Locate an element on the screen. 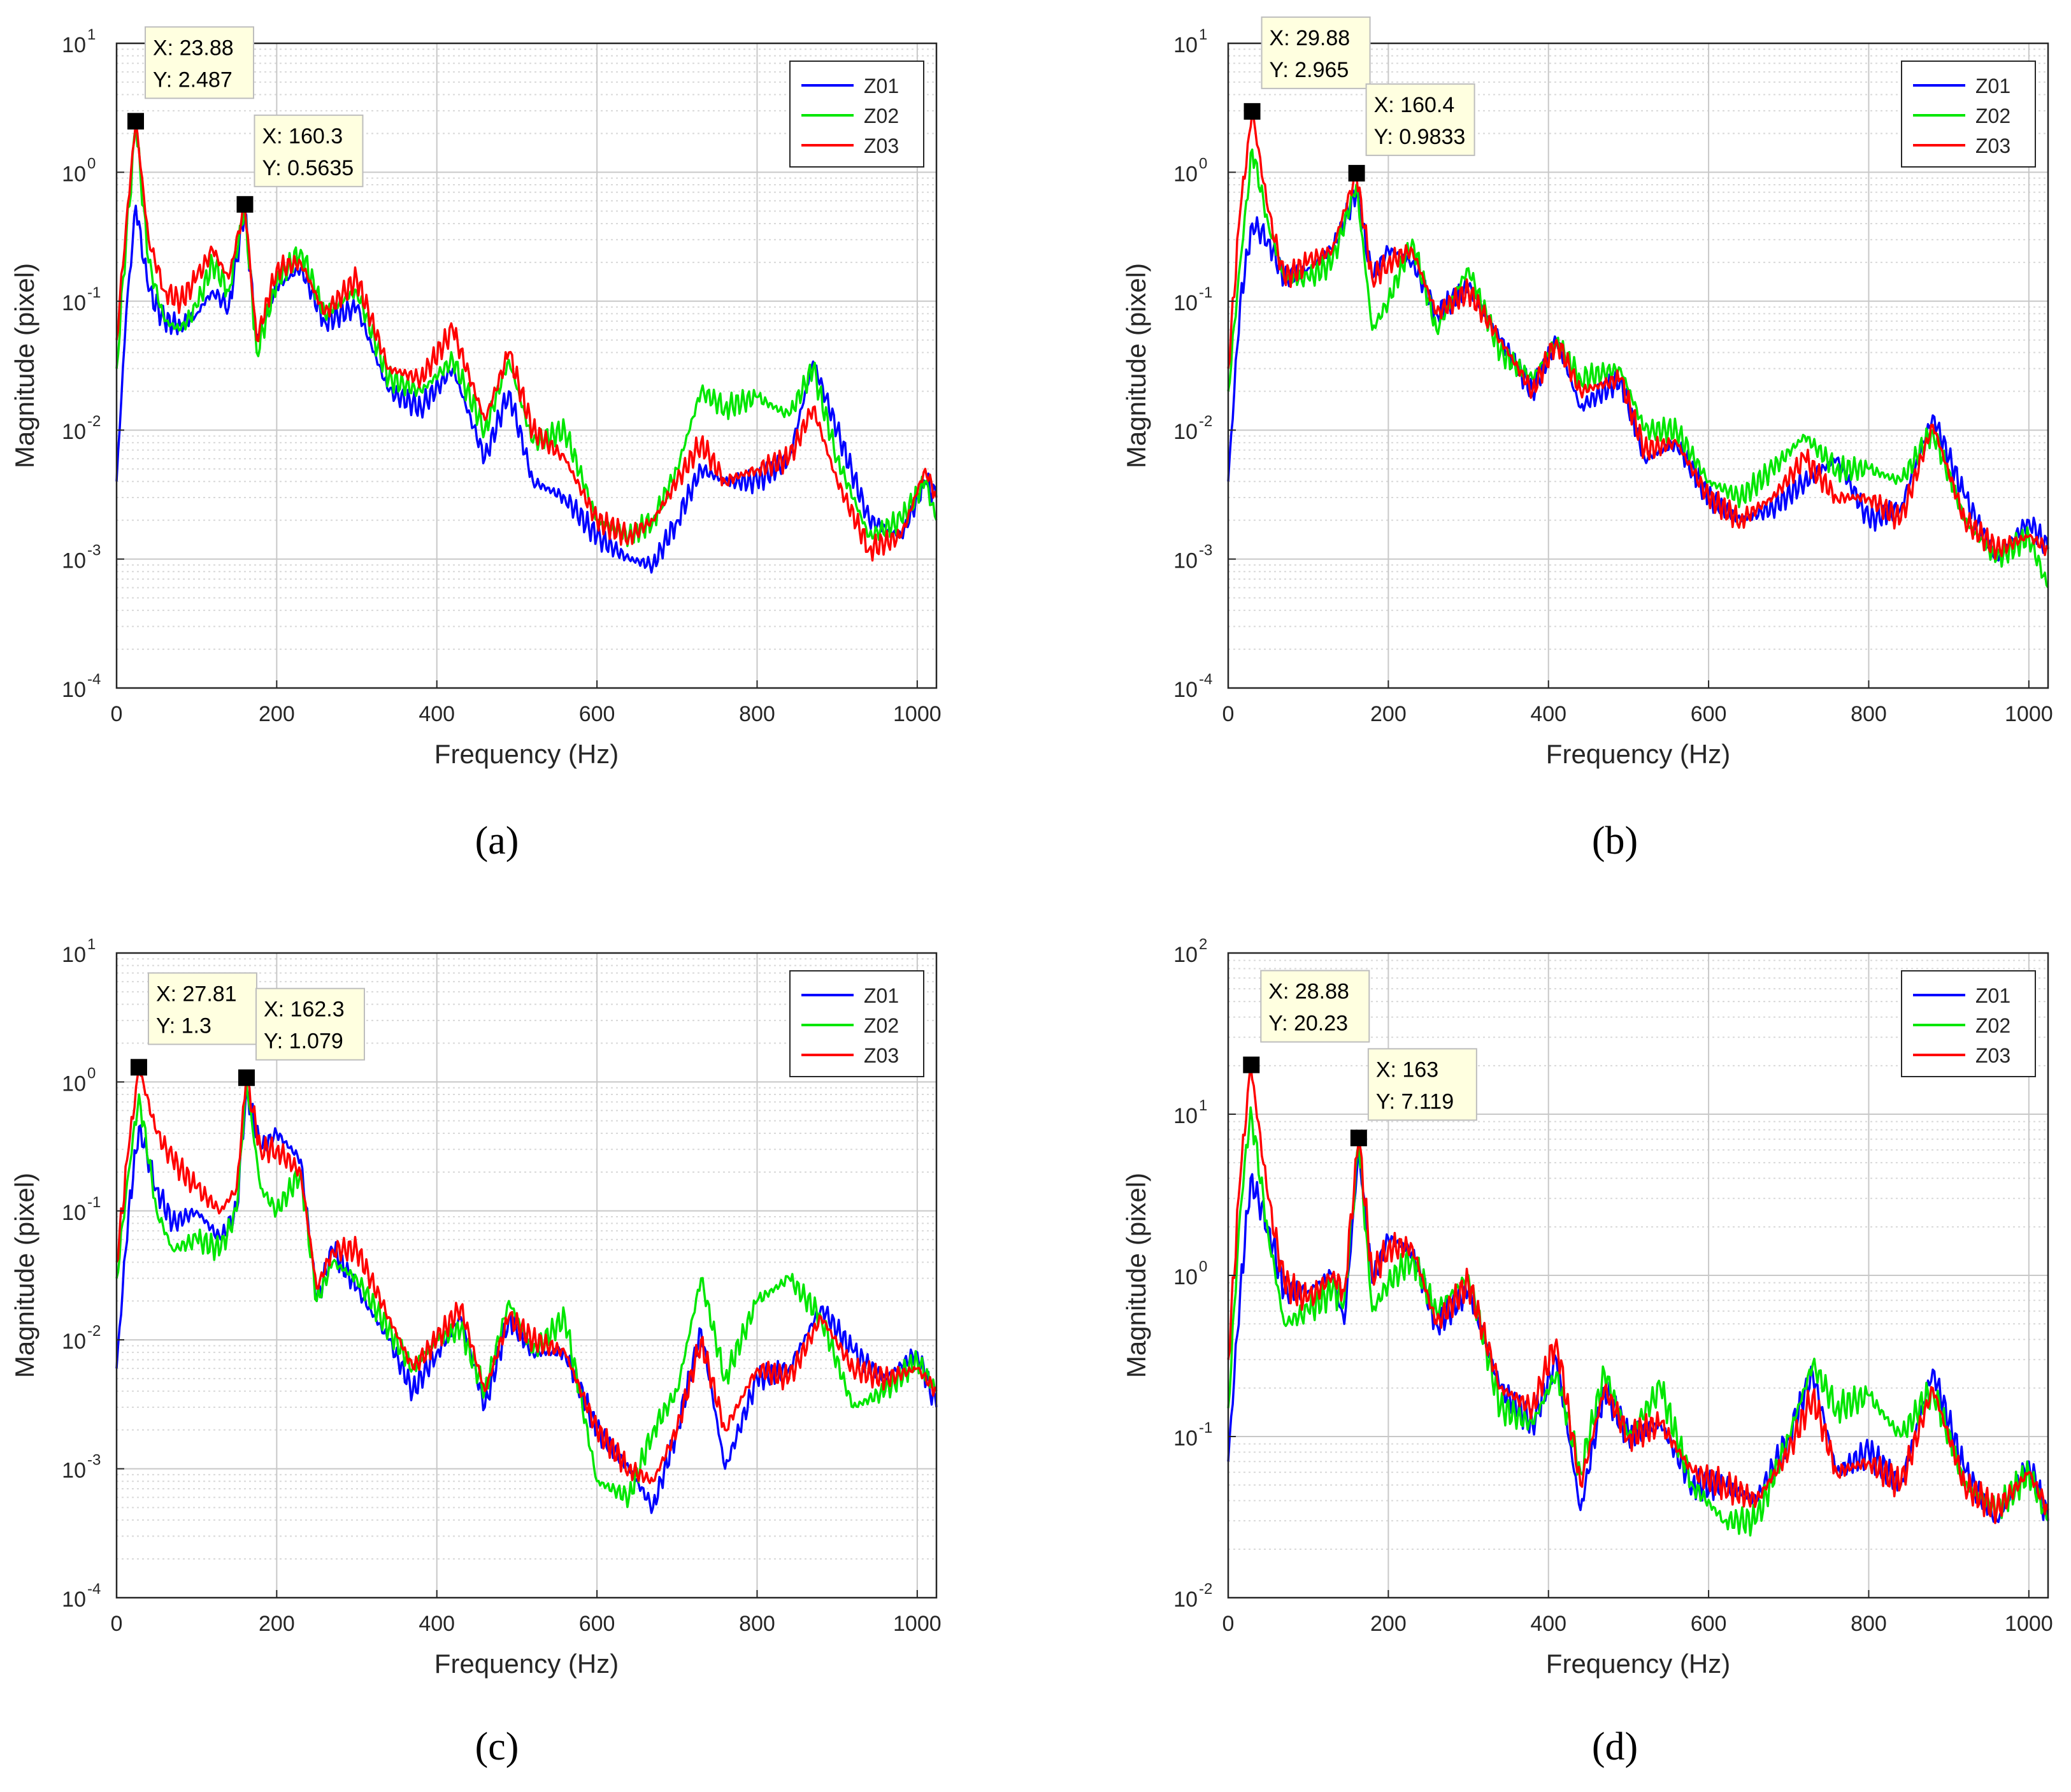  datatips: X: 27.81 Y: 1.3 X: 162.3 Y: 1.079 is located at coordinates (247, 1029).